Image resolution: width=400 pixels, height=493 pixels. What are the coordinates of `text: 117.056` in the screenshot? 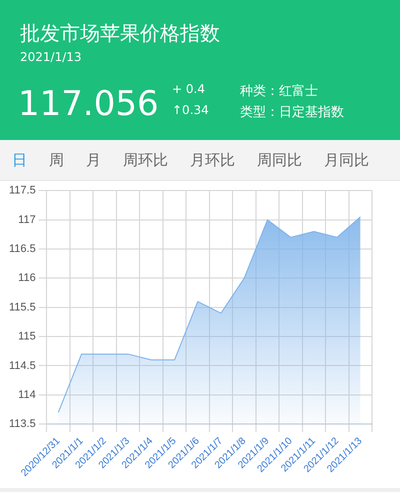 It's located at (88, 104).